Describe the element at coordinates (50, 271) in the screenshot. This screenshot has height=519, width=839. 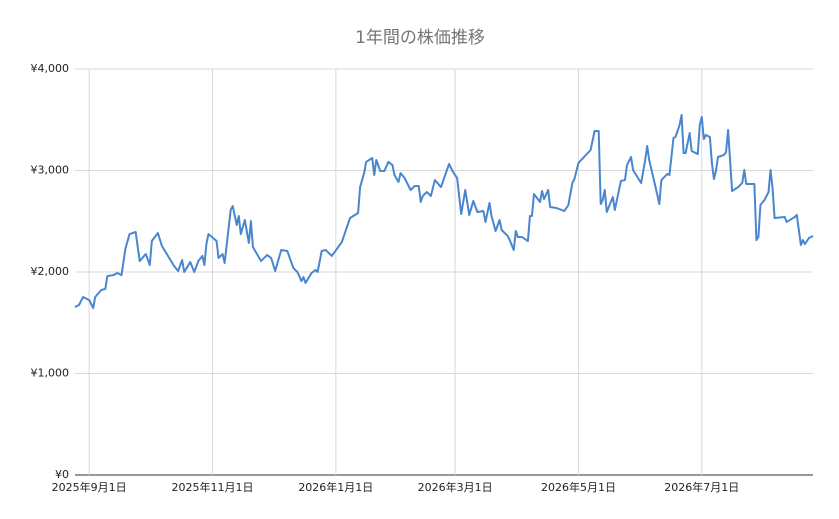
I see `y-tick-label: ¥2,000` at that location.